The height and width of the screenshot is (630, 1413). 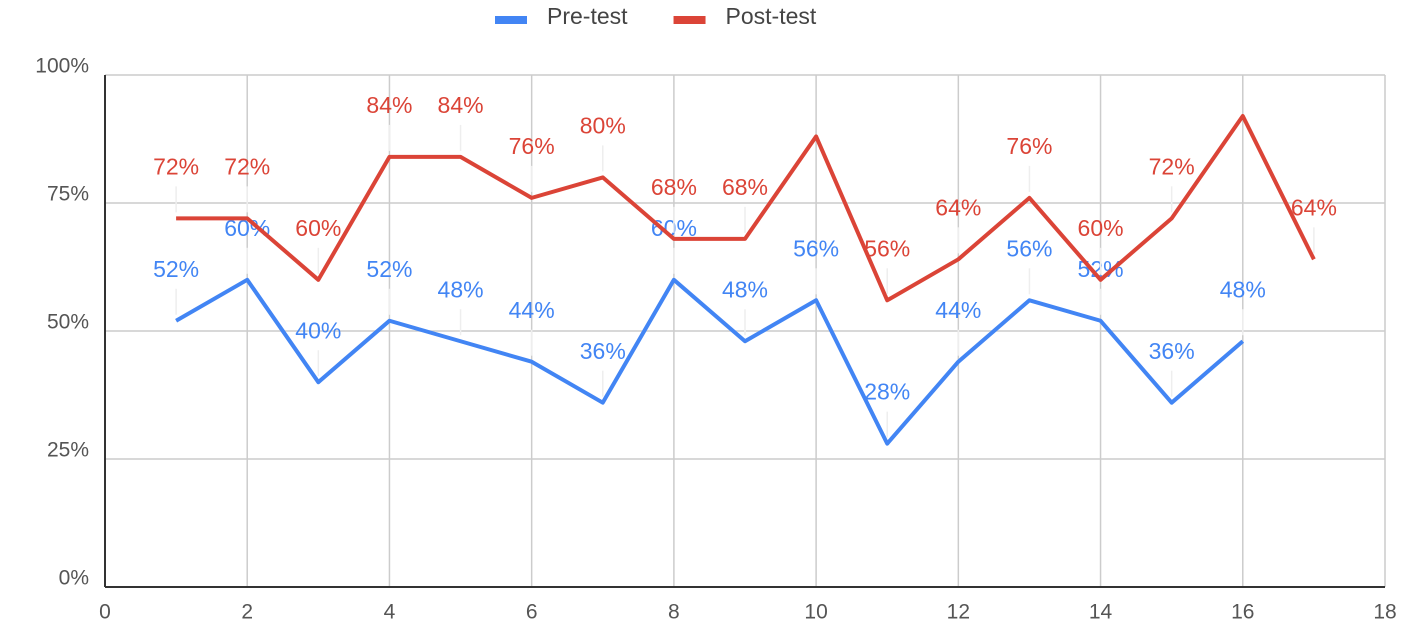 I want to click on y-tick-label: 100%, so click(x=62, y=66).